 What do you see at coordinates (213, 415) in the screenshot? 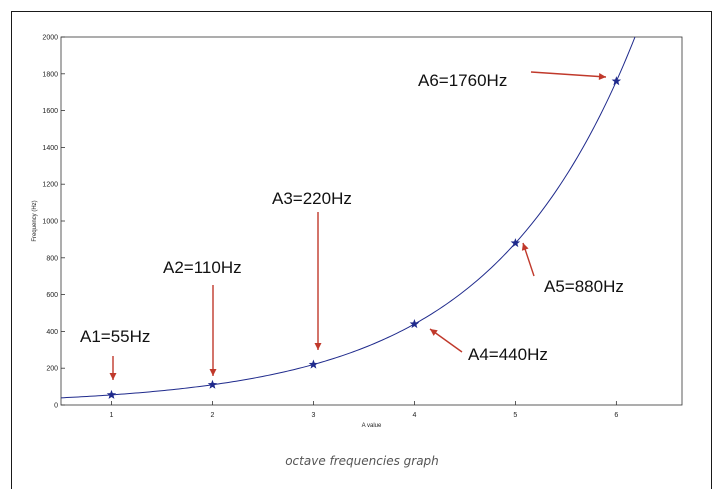
I see `x-tick-label: 2` at bounding box center [213, 415].